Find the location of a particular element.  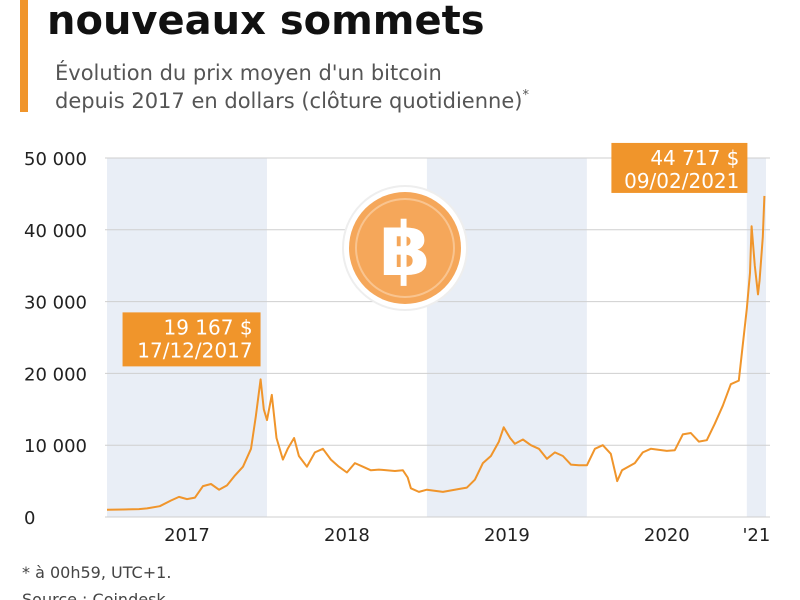

icon-coin is located at coordinates (405, 248).